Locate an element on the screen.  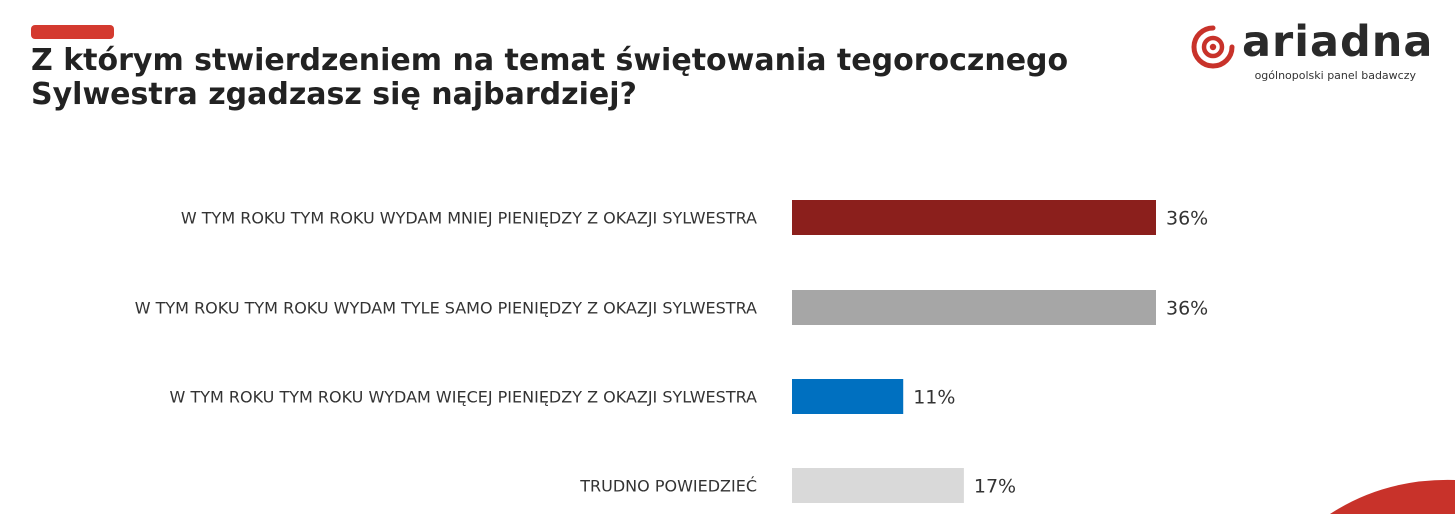
category-label: TRUDNO POWIEDZIEĆ is located at coordinates (668, 486).